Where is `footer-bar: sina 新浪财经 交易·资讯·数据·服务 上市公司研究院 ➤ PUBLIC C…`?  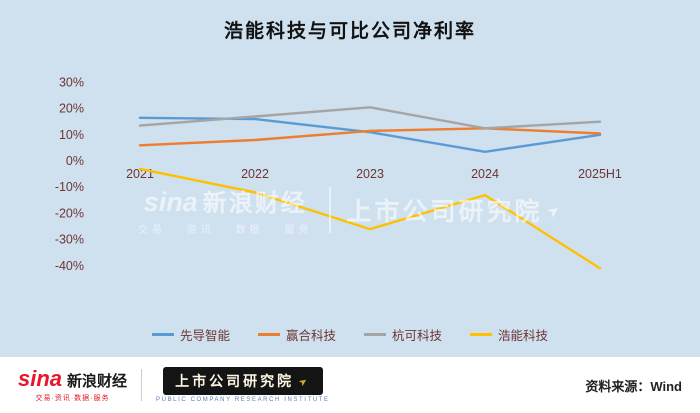 footer-bar: sina 新浪财经 交易·资讯·数据·服务 上市公司研究院 ➤ PUBLIC C… is located at coordinates (350, 385).